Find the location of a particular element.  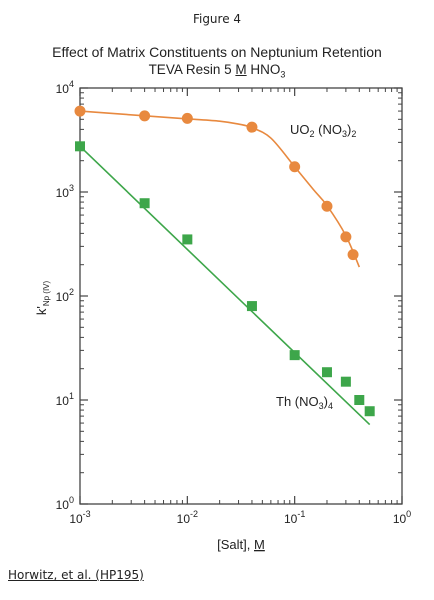

series-label-uo2: UO2 (NO3)2 is located at coordinates (323, 130).